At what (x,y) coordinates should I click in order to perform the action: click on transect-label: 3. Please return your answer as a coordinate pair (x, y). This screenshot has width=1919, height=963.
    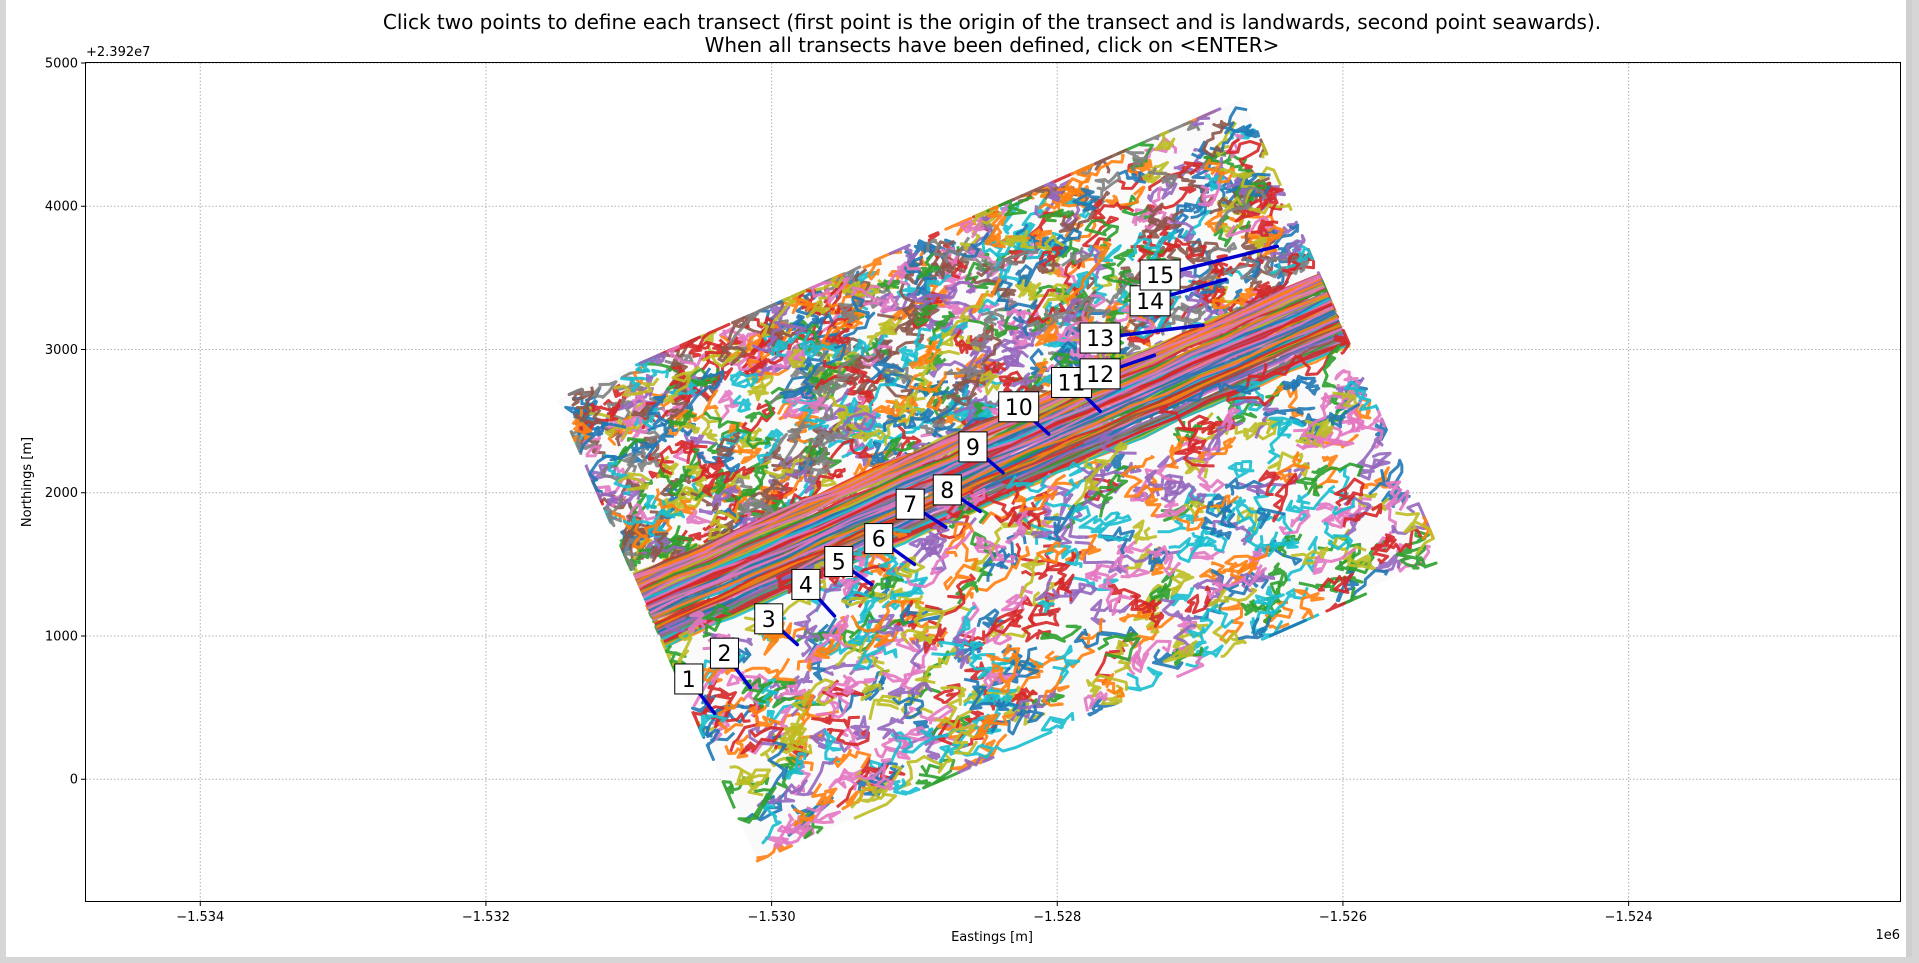
    Looking at the image, I should click on (769, 620).